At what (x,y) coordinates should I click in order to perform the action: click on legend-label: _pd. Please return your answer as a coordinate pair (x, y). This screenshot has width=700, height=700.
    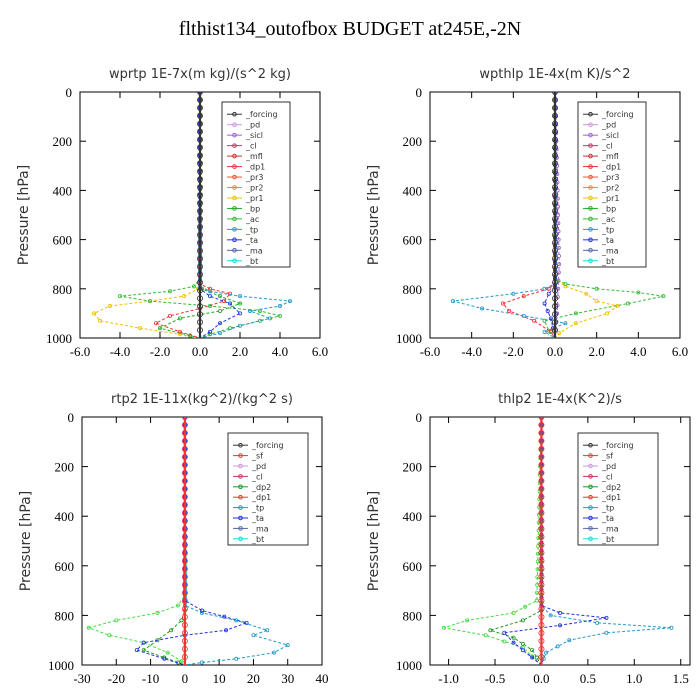
    Looking at the image, I should click on (258, 466).